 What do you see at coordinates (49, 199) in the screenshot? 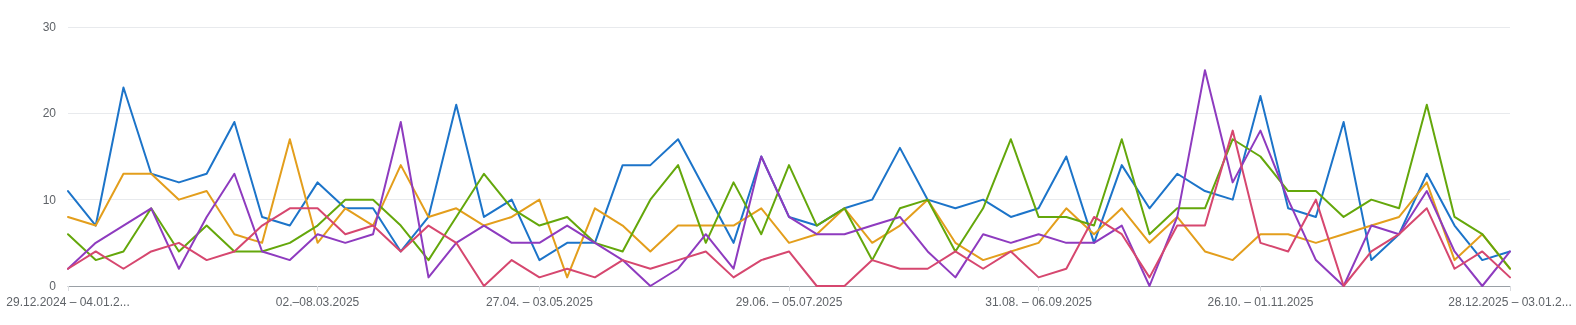
I see `y-tick-label: 10` at bounding box center [49, 199].